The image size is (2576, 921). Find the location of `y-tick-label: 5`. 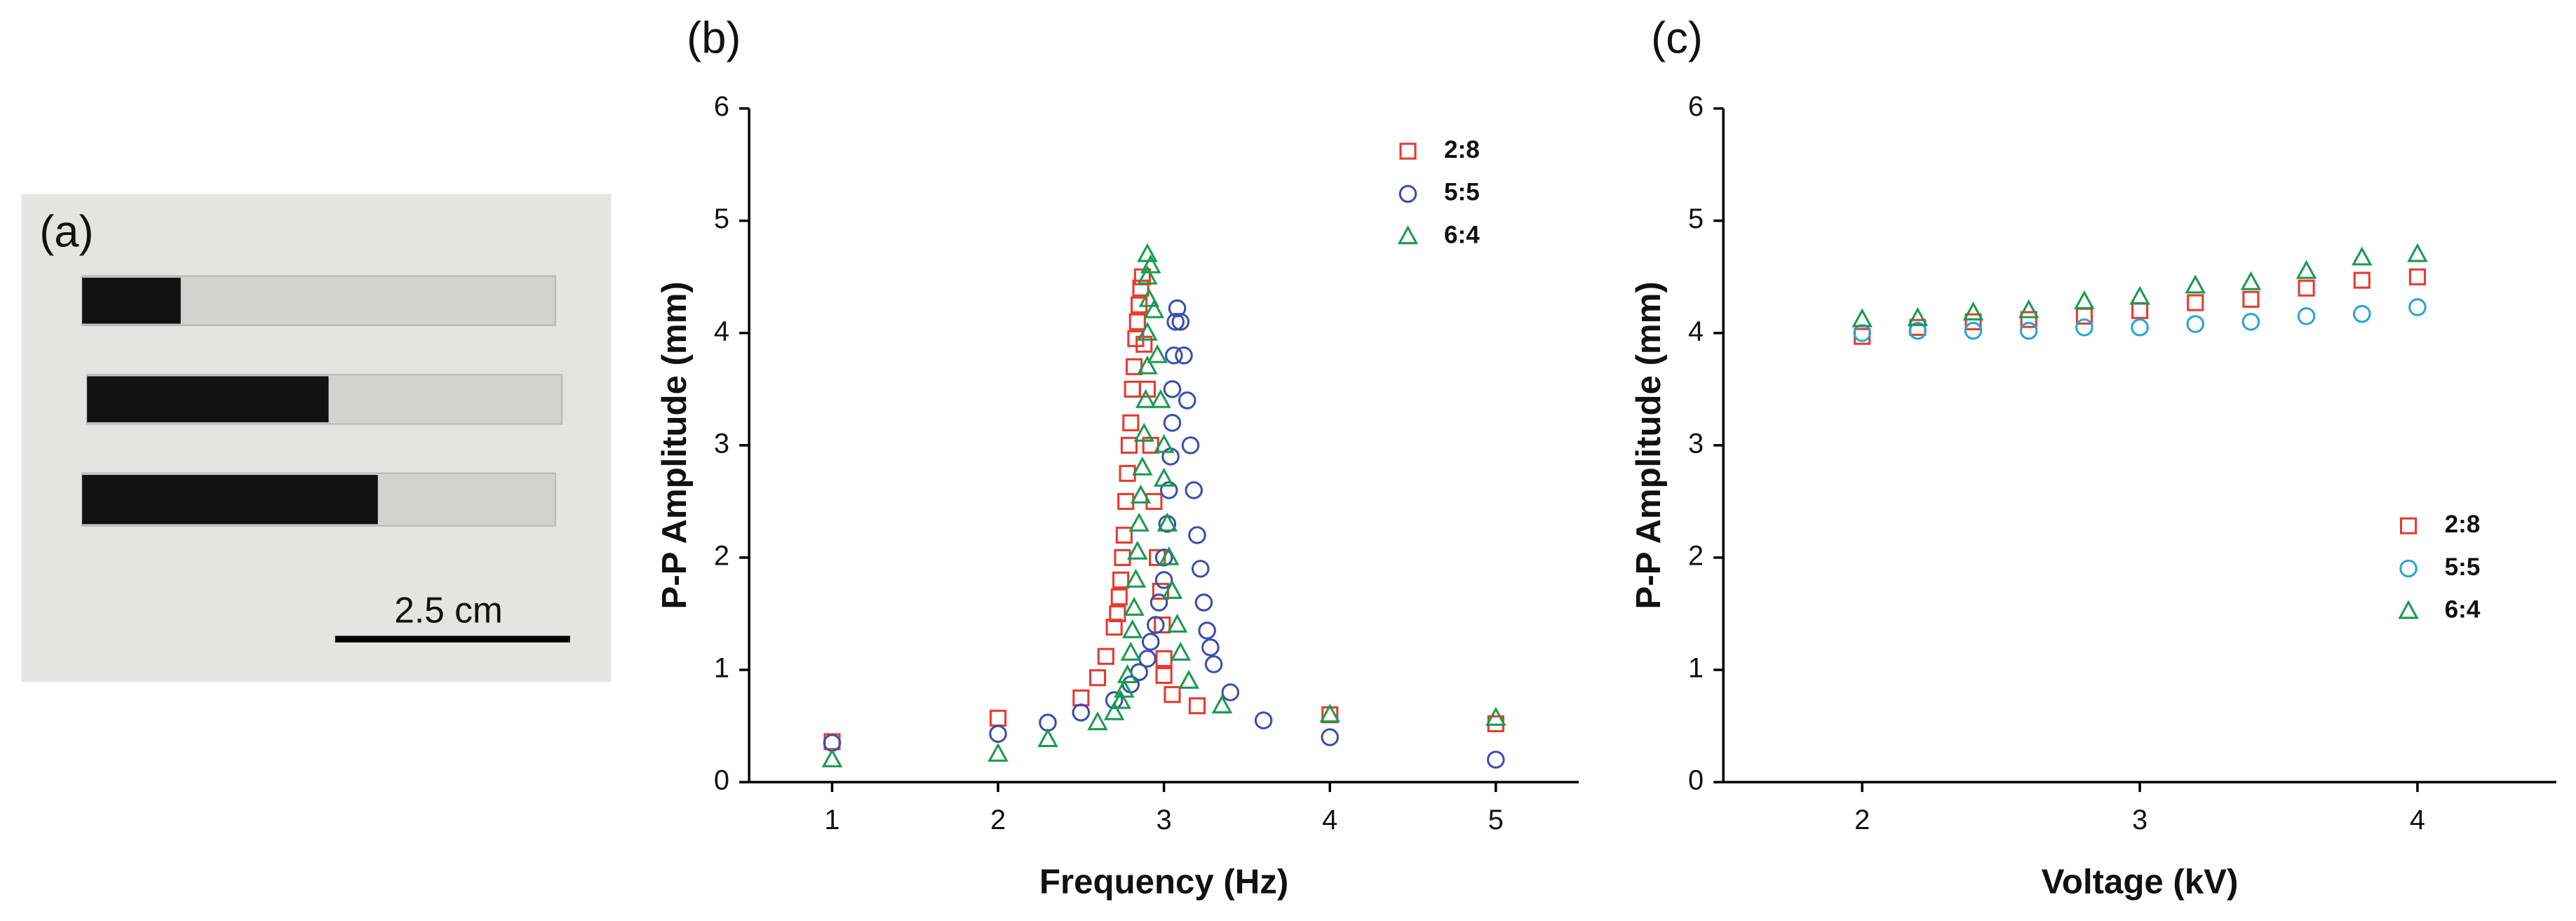

y-tick-label: 5 is located at coordinates (721, 219).